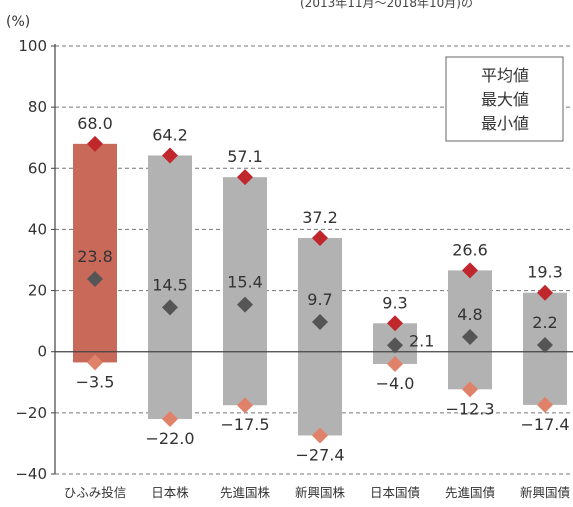 This screenshot has height=507, width=573. I want to click on min-value-label: −22.0, so click(169, 438).